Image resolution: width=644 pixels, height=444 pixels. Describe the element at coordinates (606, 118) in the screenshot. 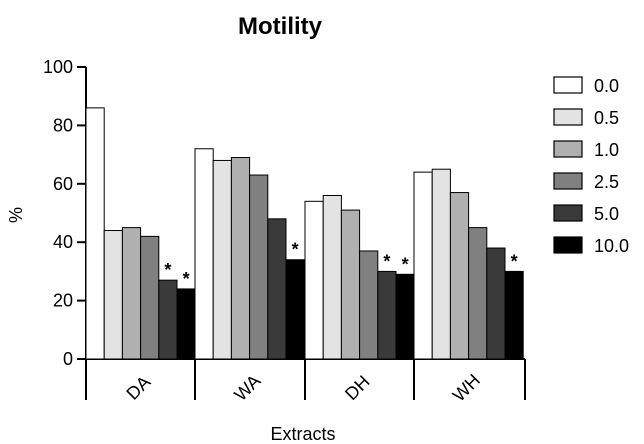

I see `legend-label: 0.5` at that location.